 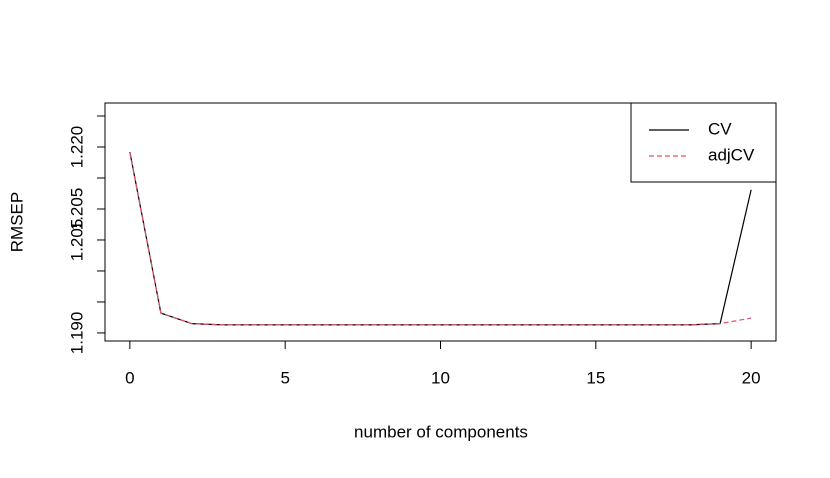 What do you see at coordinates (16, 222) in the screenshot?
I see `y-axis-title: RMSEP` at bounding box center [16, 222].